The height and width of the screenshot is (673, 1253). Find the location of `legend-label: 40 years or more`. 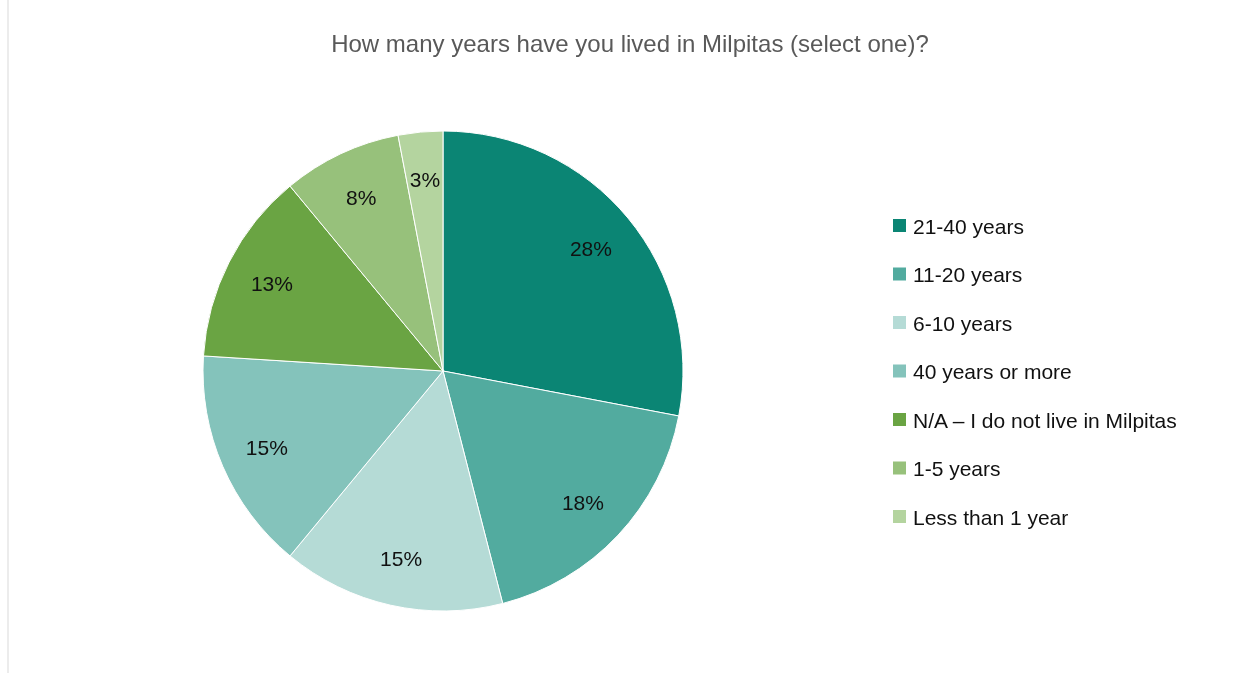

legend-label: 40 years or more is located at coordinates (992, 371).